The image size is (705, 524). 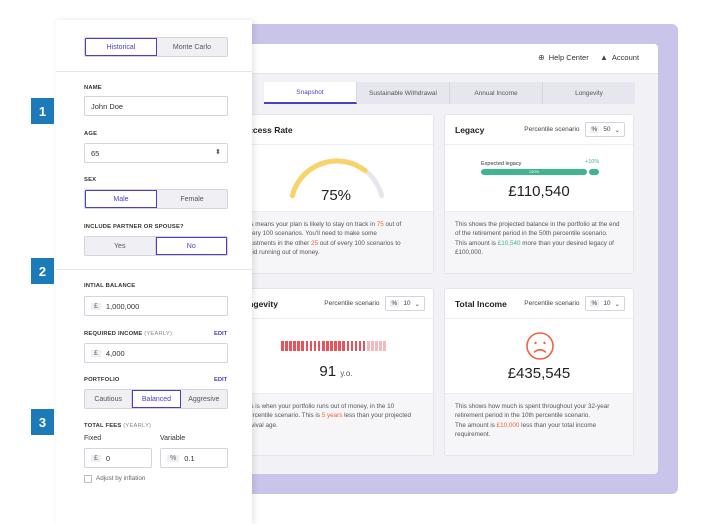 I want to click on required-income-edit-link: EDIT, so click(x=221, y=334).